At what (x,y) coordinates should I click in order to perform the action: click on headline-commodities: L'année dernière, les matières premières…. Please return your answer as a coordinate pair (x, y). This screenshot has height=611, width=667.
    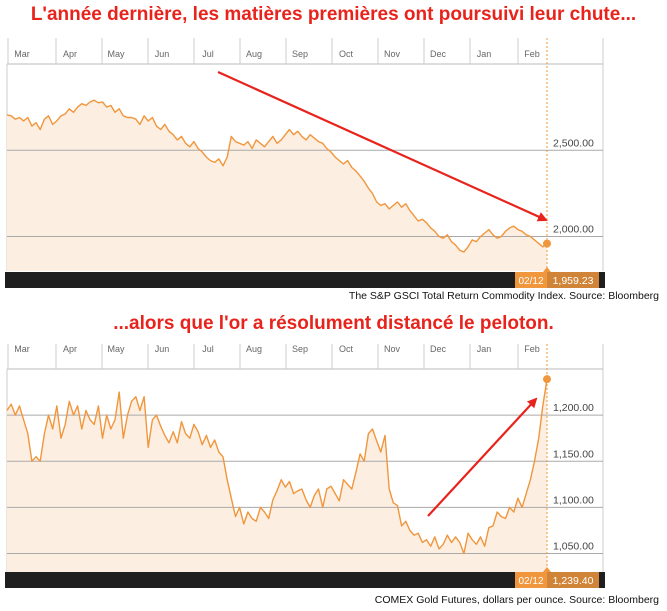
    Looking at the image, I should click on (333, 14).